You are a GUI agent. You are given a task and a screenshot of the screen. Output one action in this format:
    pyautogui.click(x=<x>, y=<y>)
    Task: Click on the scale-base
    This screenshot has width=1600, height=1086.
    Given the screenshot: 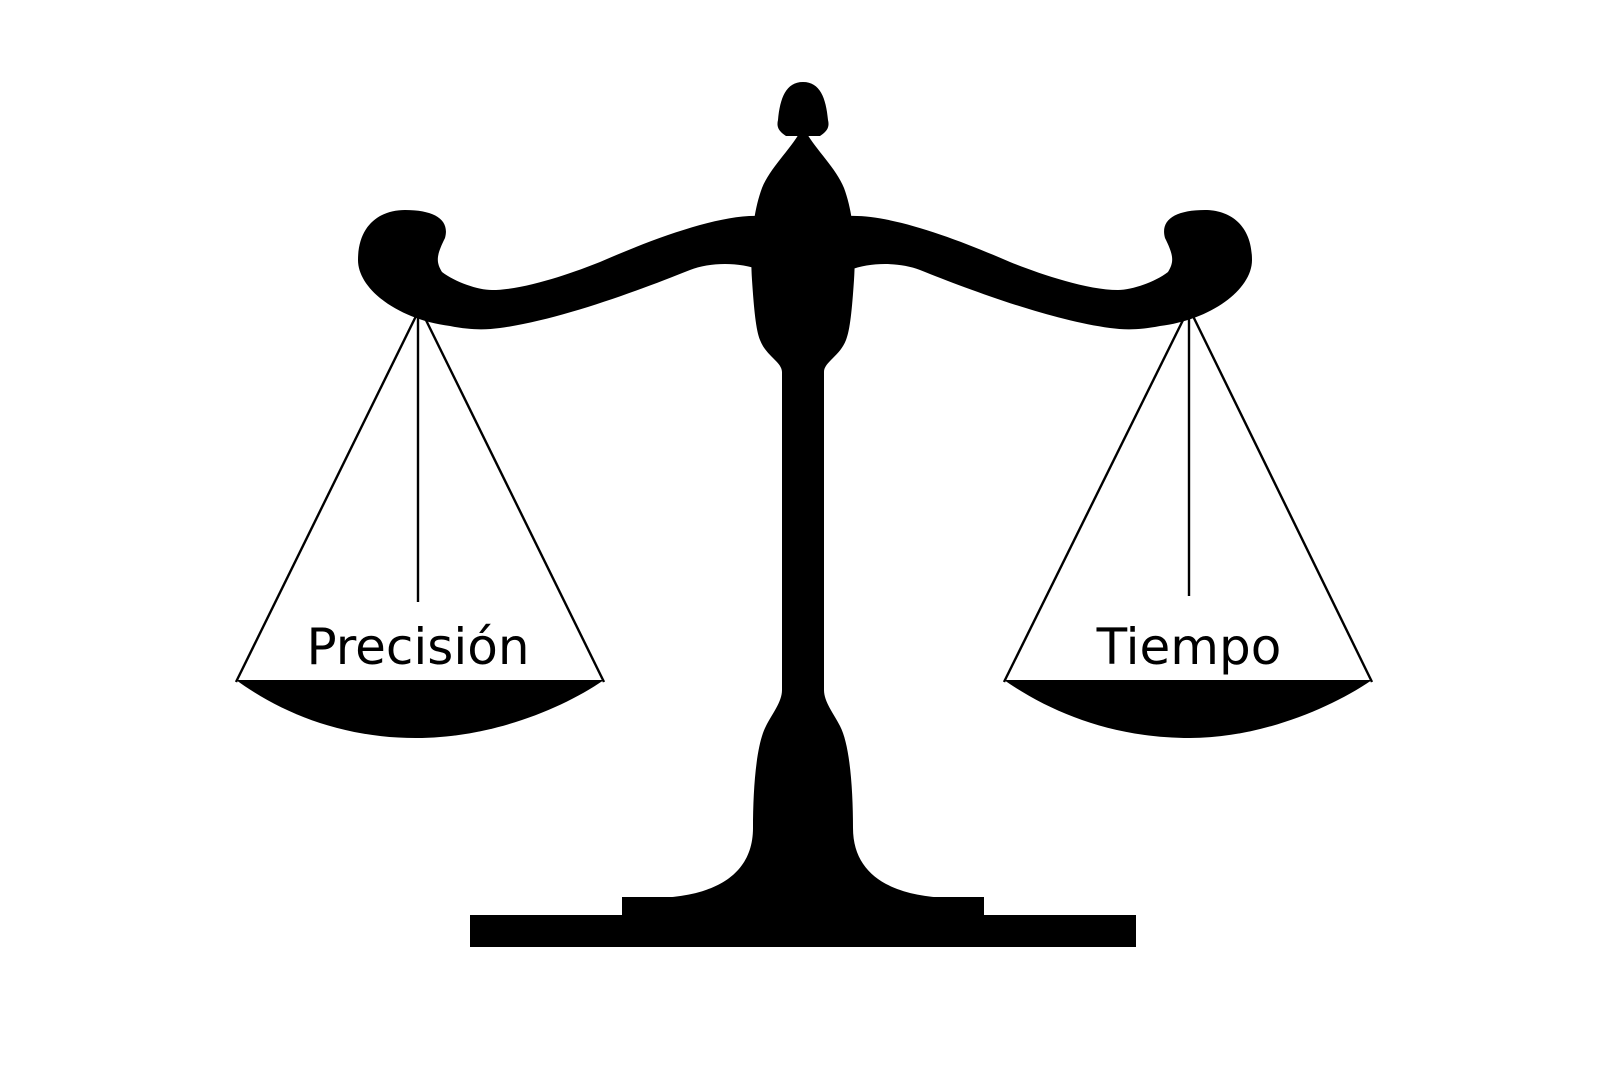 What is the action you would take?
    pyautogui.click(x=803, y=922)
    